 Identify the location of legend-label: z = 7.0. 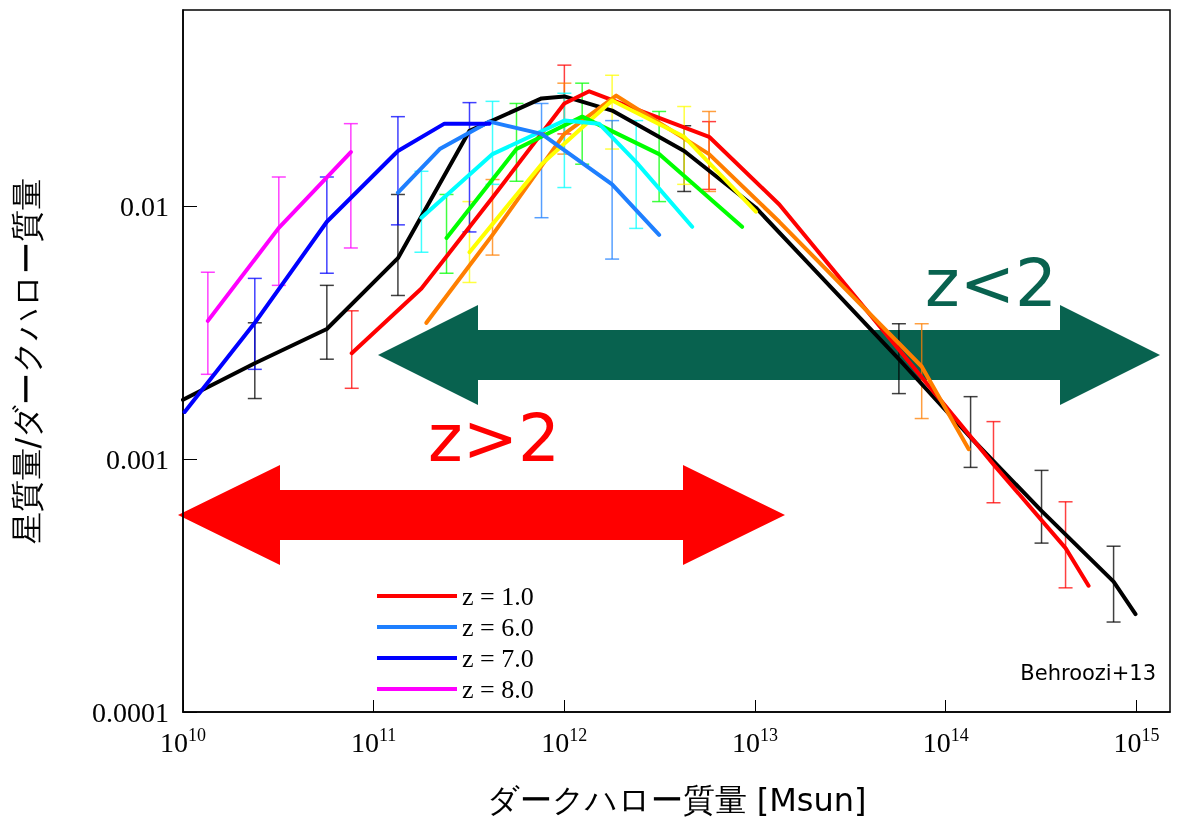
(498, 658).